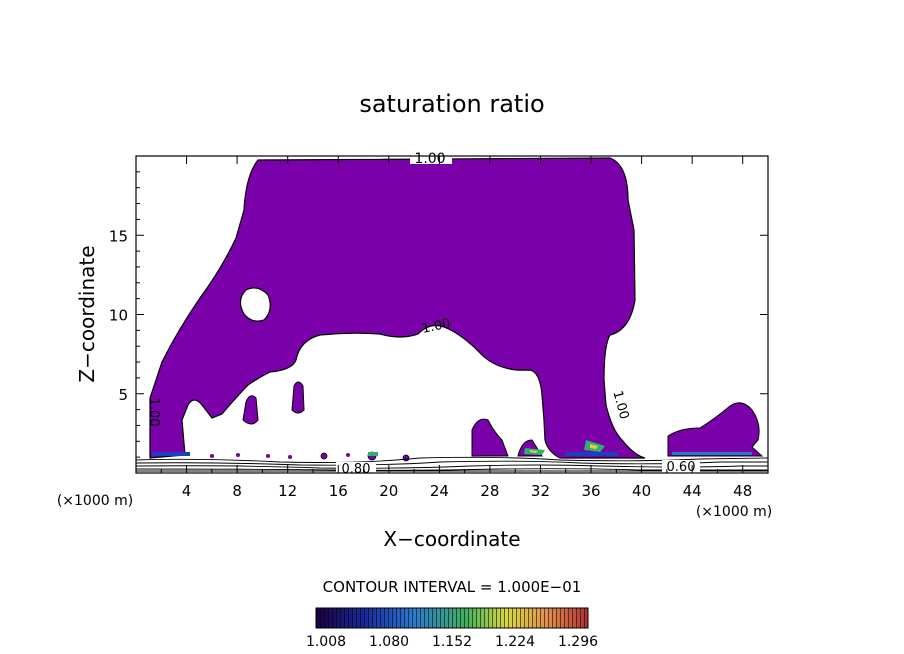 The width and height of the screenshot is (904, 654). Describe the element at coordinates (692, 491) in the screenshot. I see `x-tick-label: 44` at that location.